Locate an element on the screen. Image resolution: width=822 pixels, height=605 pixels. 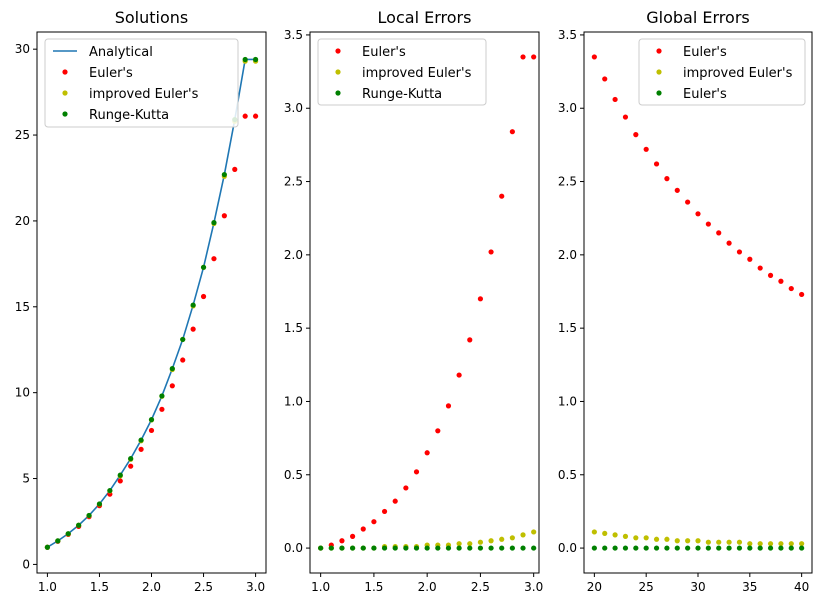
y-tick-label: 2.0 is located at coordinates (293, 255).